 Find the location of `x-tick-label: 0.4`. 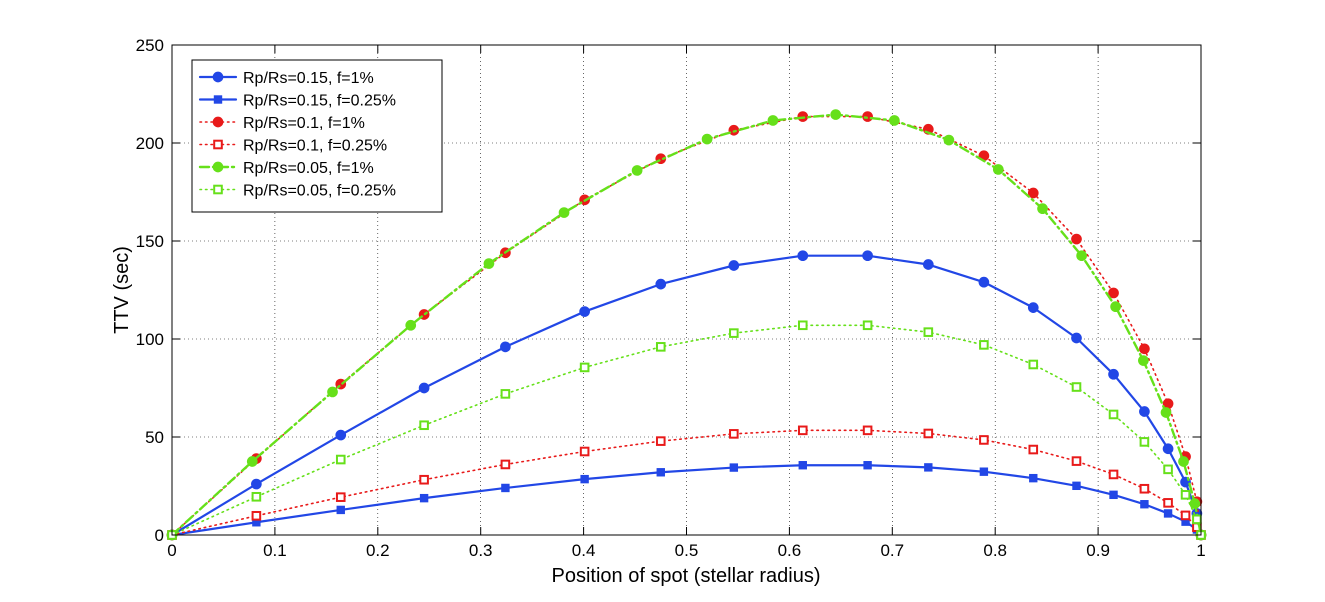

x-tick-label: 0.4 is located at coordinates (584, 550).